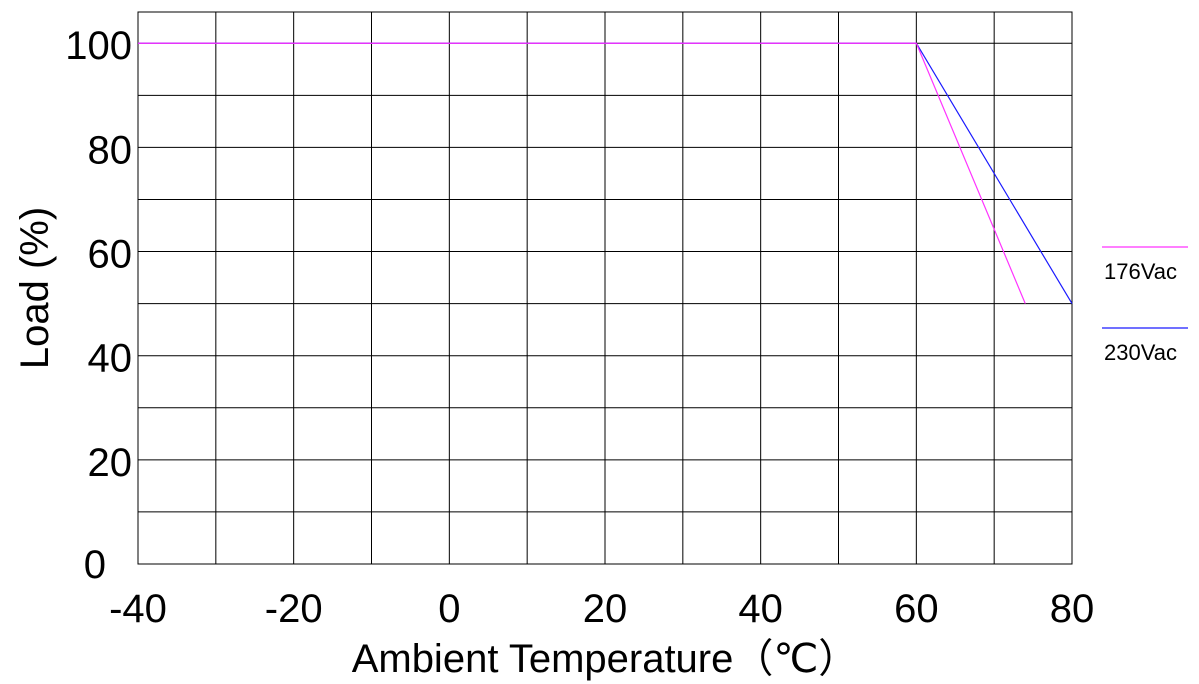 The width and height of the screenshot is (1199, 684). What do you see at coordinates (605, 659) in the screenshot?
I see `x-axis-title: Ambient Temperature（℃）` at bounding box center [605, 659].